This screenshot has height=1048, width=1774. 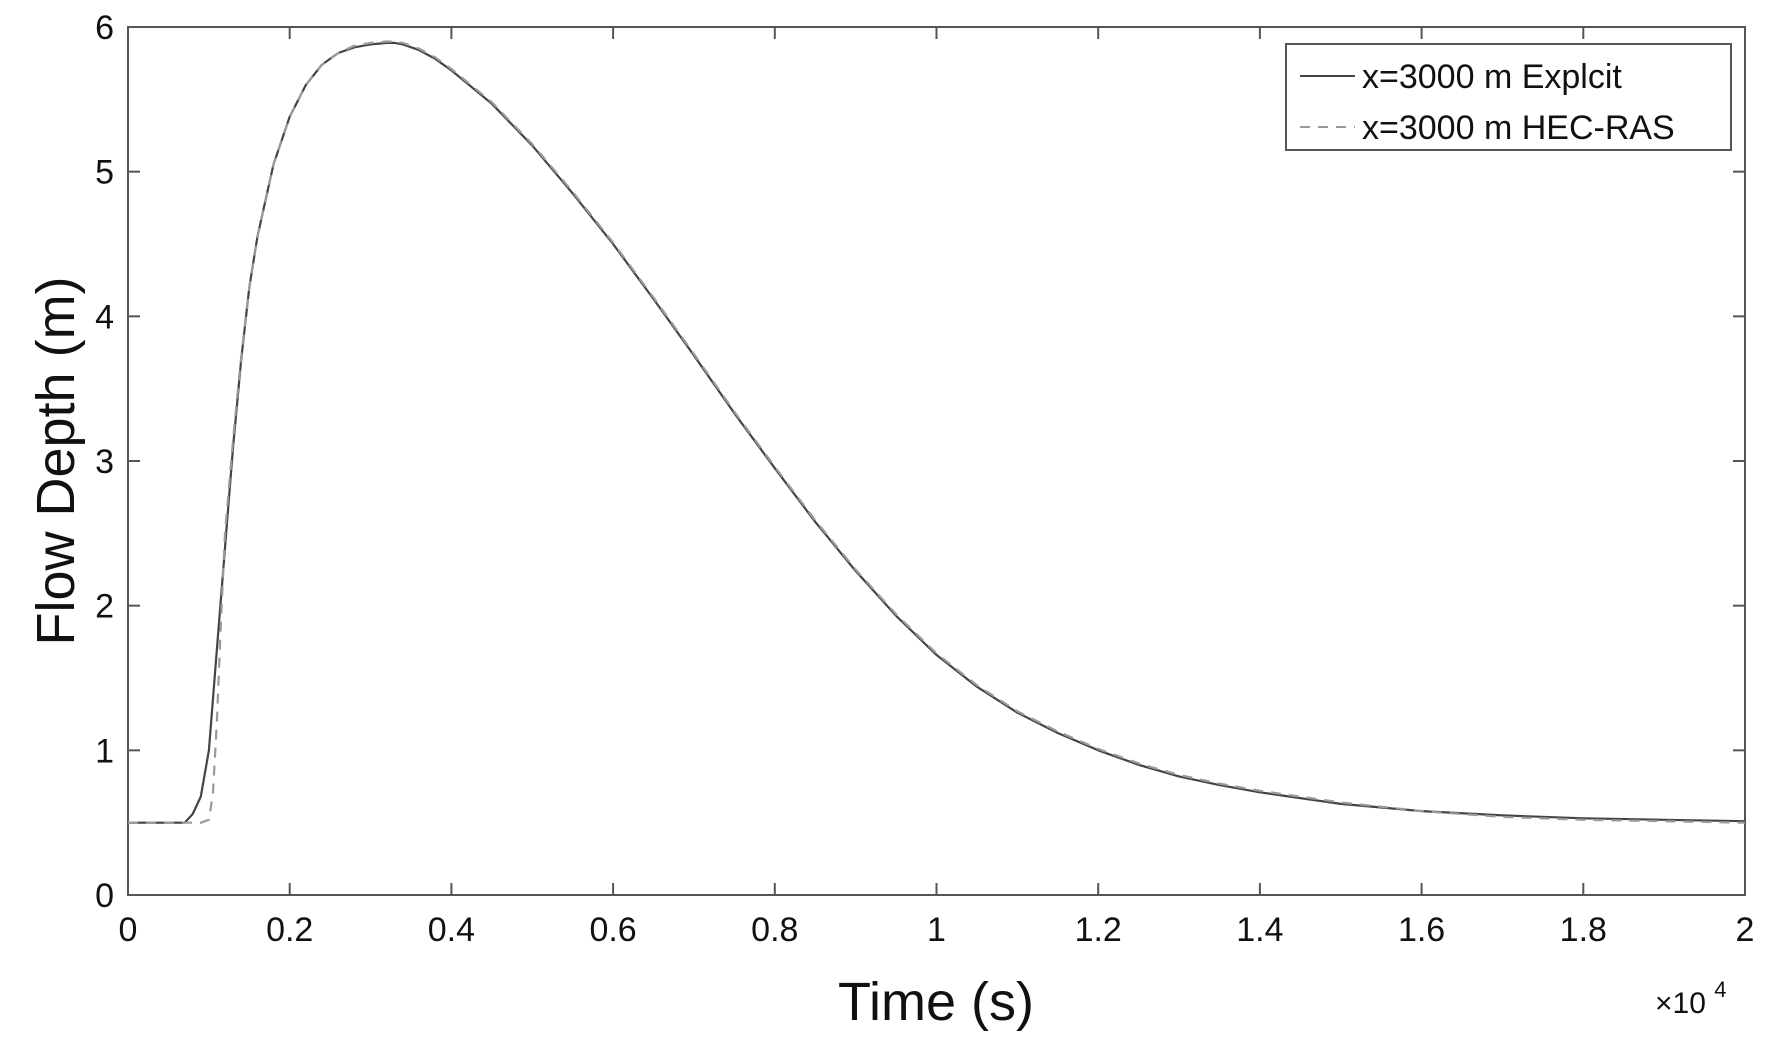 I want to click on legend-label-hecras: x=3000 m HEC-RAS, so click(x=1518, y=128).